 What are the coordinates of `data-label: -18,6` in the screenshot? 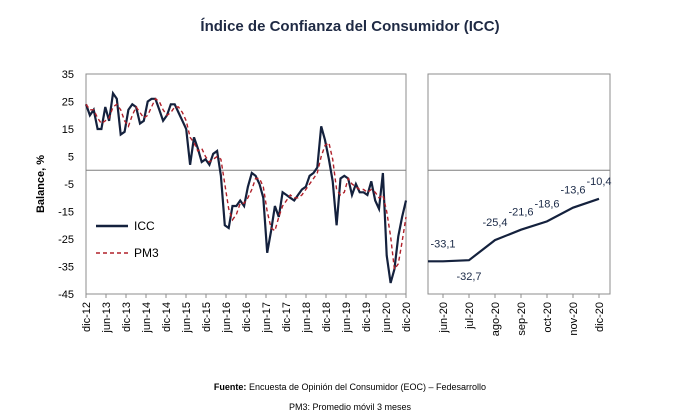 It's located at (546, 204).